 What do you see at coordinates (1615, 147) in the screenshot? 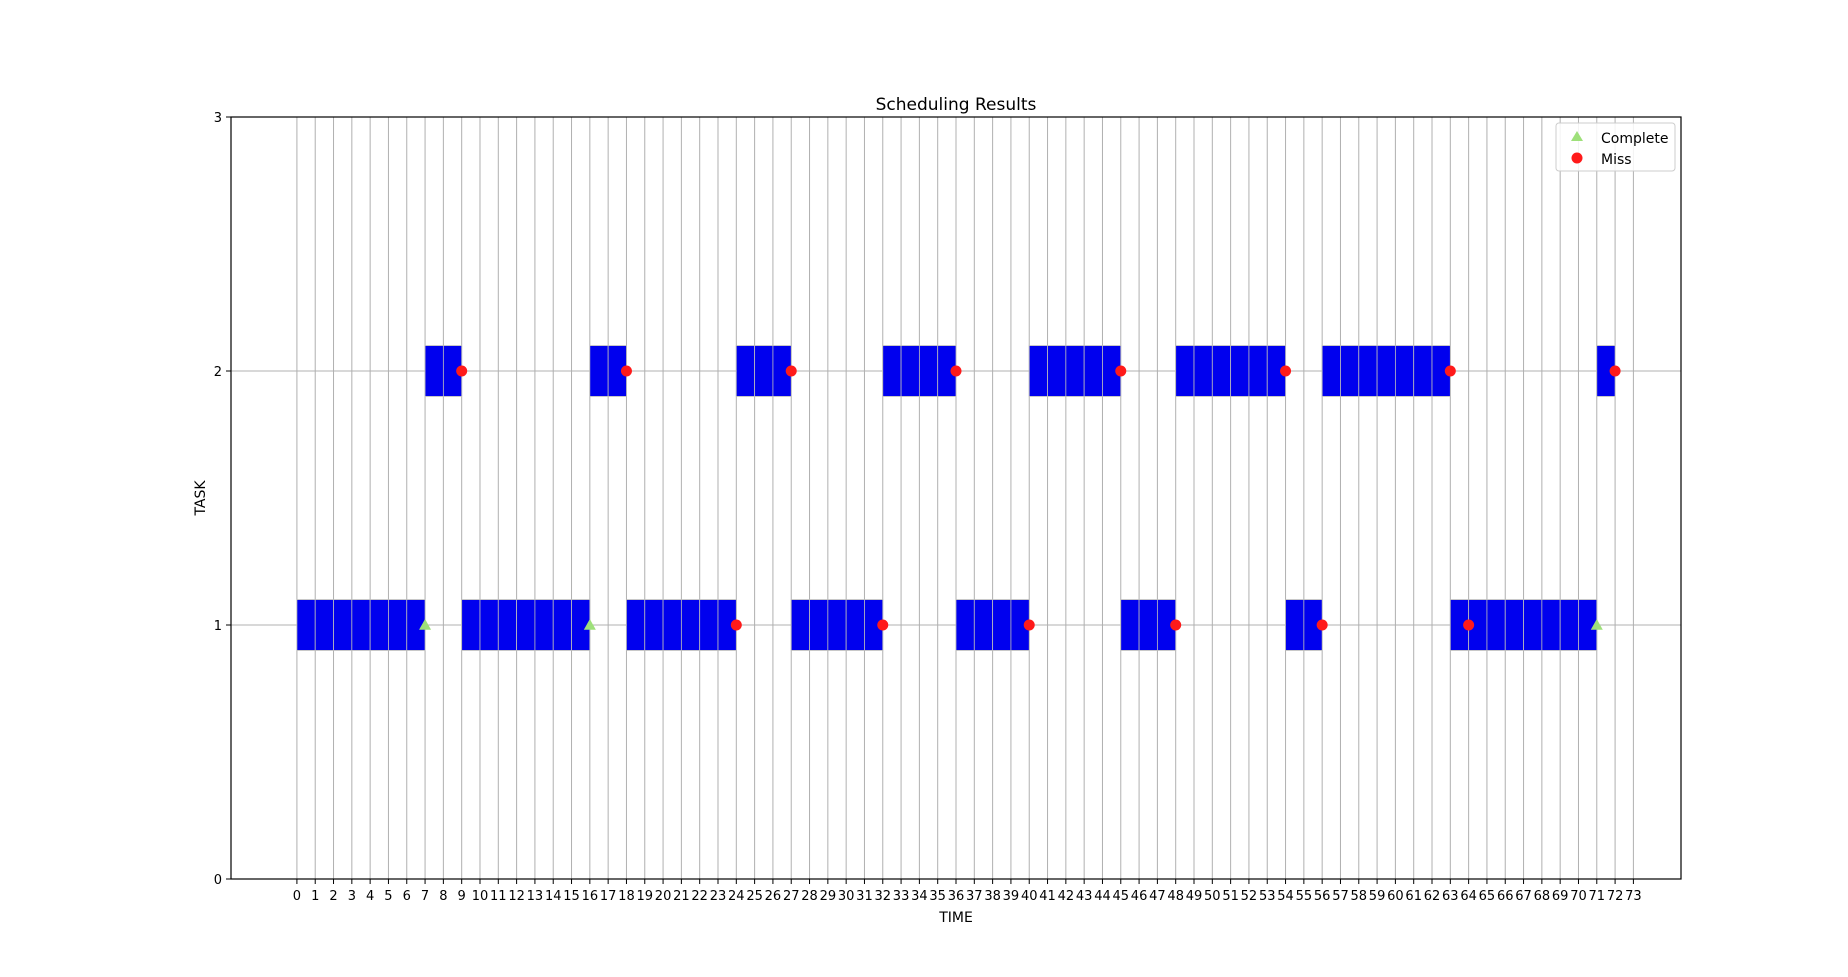
I see `legend: Complete Miss` at bounding box center [1615, 147].